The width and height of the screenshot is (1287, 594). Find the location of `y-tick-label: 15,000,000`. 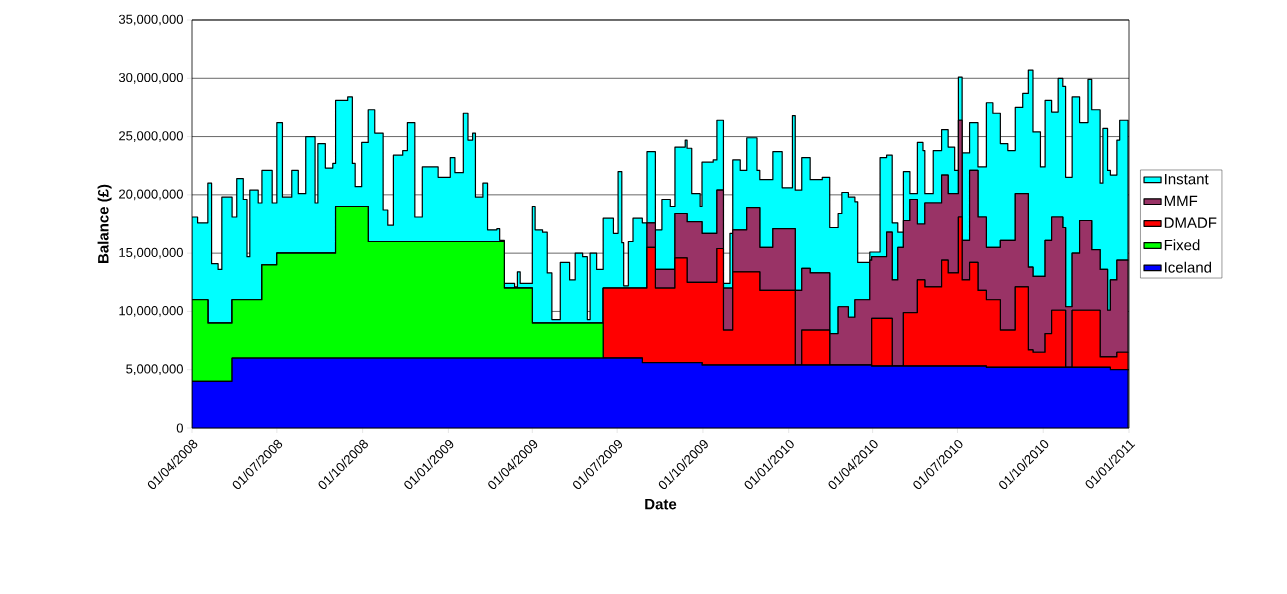

y-tick-label: 15,000,000 is located at coordinates (151, 253).